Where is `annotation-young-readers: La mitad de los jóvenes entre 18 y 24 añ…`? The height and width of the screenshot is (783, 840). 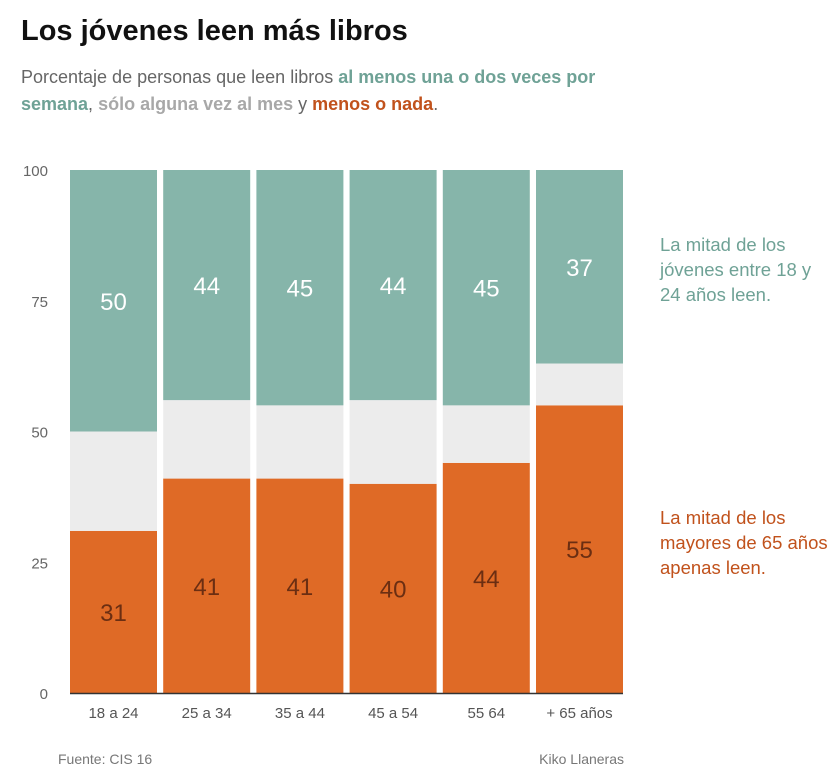
annotation-young-readers: La mitad de los jóvenes entre 18 y 24 añ… is located at coordinates (736, 269).